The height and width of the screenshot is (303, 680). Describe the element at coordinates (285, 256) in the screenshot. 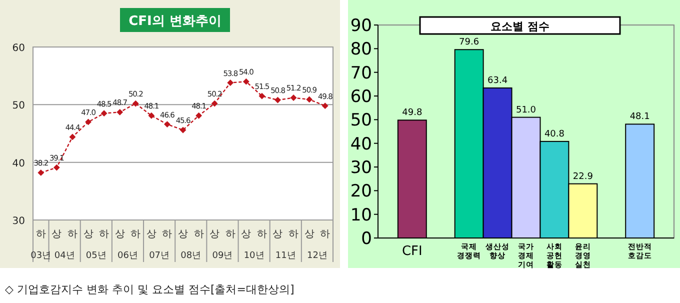

I see `text: 11년` at that location.